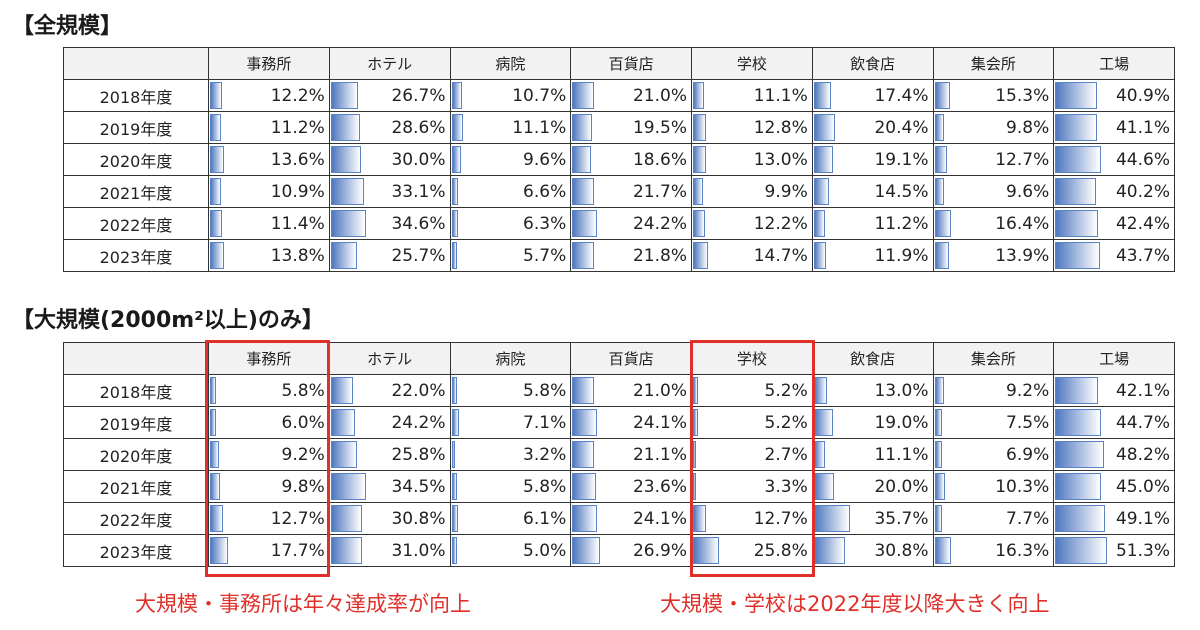 The width and height of the screenshot is (1200, 630). What do you see at coordinates (659, 255) in the screenshot?
I see `value-text: 21.8%` at bounding box center [659, 255].